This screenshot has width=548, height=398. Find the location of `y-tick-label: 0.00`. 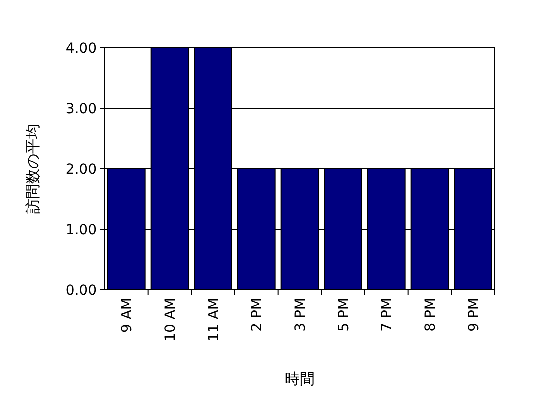

y-tick-label: 0.00 is located at coordinates (81, 291).